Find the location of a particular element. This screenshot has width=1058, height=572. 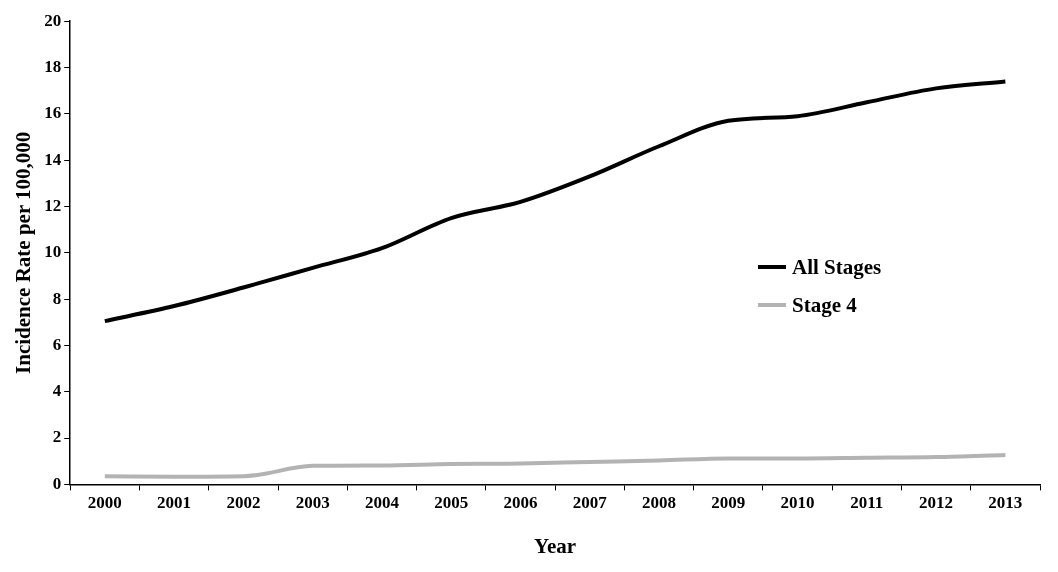

x-tick-label: 2008 is located at coordinates (659, 502).